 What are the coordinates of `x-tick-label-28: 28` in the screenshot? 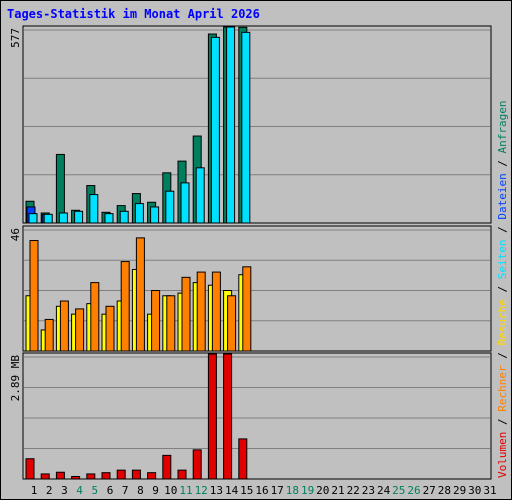 It's located at (444, 490).